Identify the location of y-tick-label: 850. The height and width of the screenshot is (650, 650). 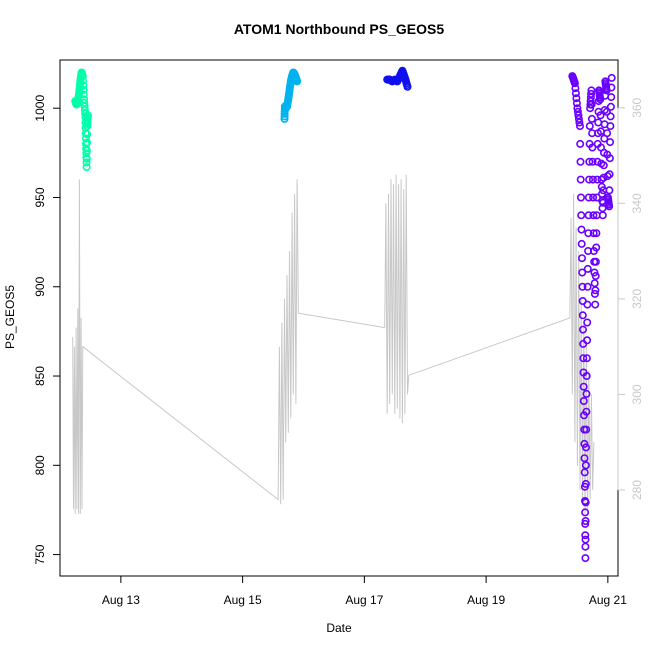
(40, 376).